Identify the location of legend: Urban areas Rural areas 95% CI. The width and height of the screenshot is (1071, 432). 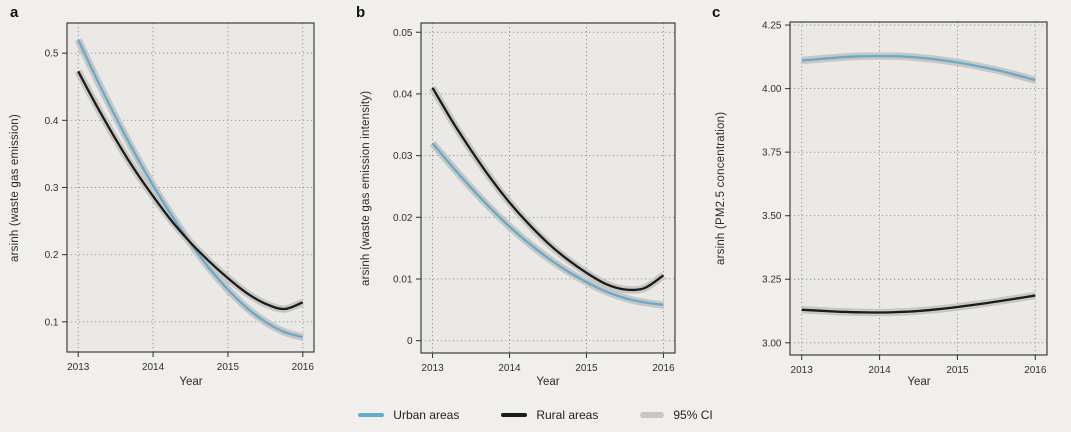
(535, 415).